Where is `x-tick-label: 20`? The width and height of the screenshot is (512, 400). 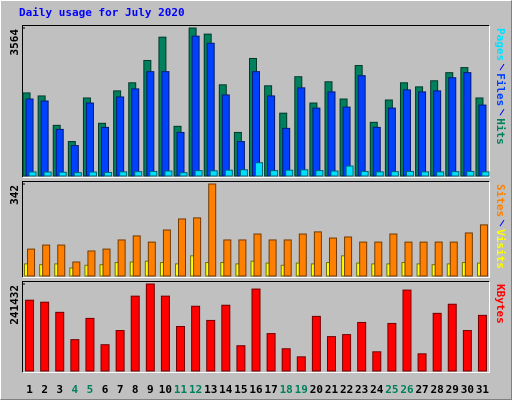
x-tick-label: 20 is located at coordinates (316, 389).